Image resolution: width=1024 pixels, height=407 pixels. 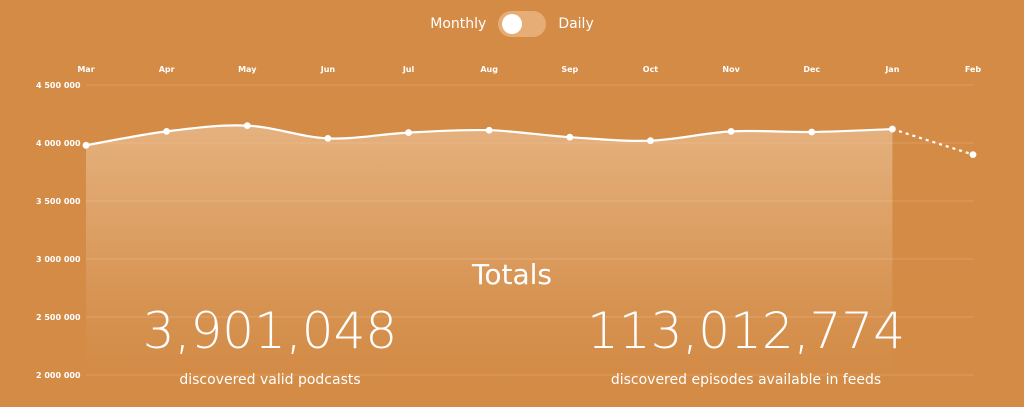 I want to click on x-tick-label: Dec, so click(x=811, y=69).